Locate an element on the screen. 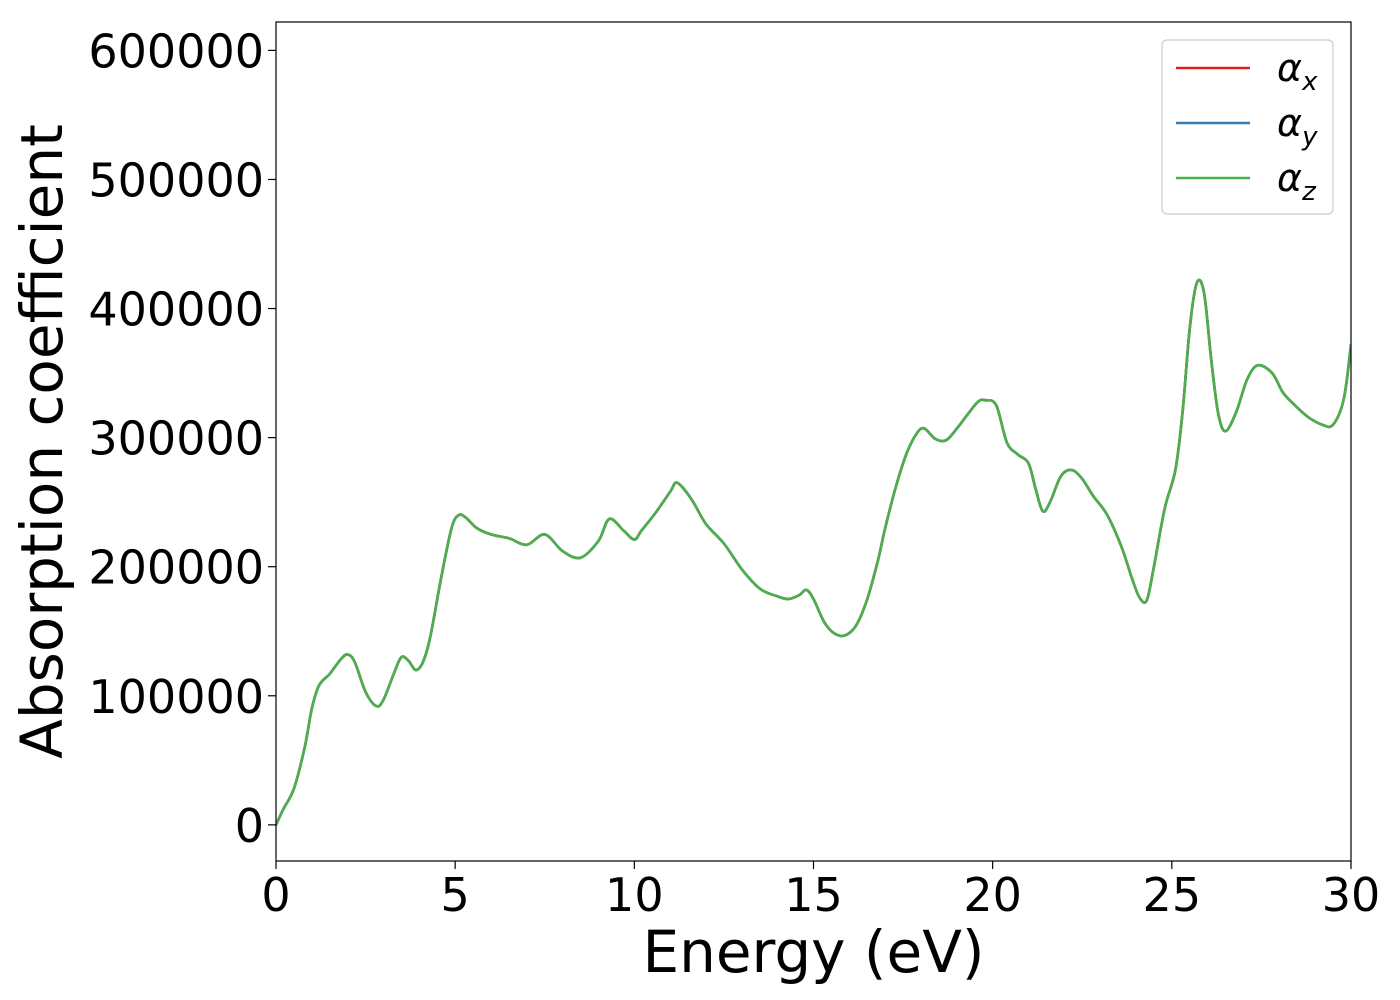  y-tick-label: 200000 is located at coordinates (176, 568).